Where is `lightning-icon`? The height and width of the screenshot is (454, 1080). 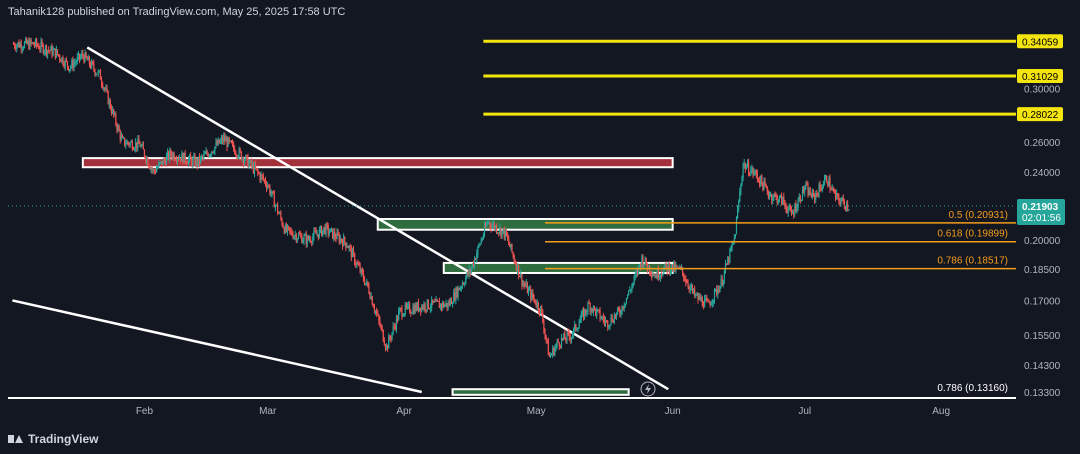 lightning-icon is located at coordinates (648, 389).